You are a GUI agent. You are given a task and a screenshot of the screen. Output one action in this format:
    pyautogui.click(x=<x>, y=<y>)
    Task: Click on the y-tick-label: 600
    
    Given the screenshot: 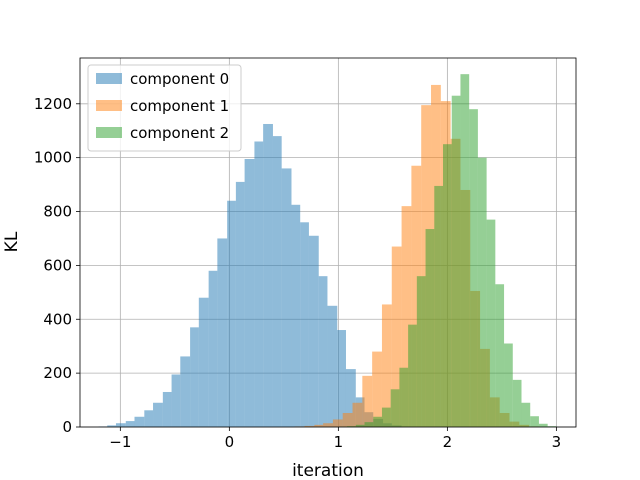 What is the action you would take?
    pyautogui.click(x=57, y=265)
    